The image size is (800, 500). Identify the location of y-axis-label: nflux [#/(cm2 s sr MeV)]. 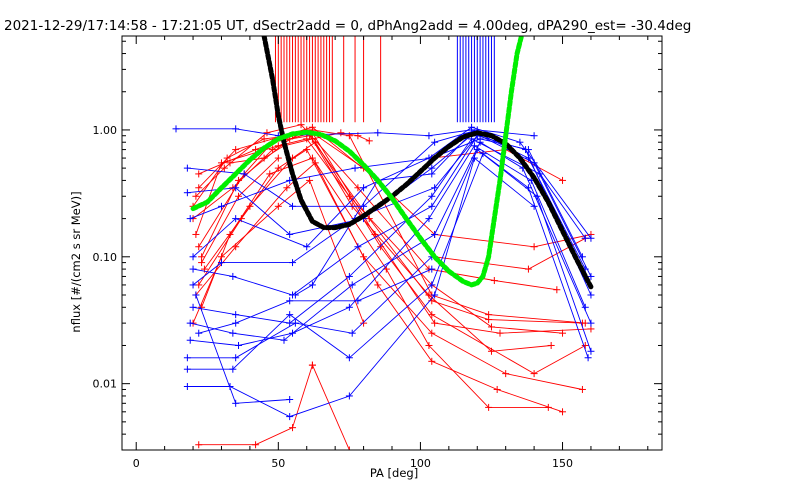
(76, 261).